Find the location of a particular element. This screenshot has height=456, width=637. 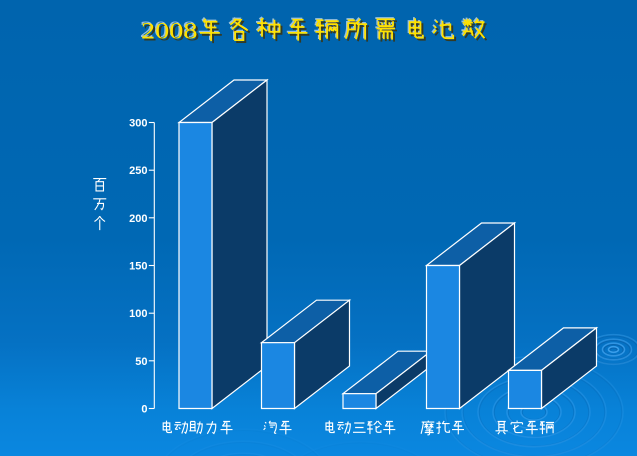

svg-text: 250 is located at coordinates (138, 171).